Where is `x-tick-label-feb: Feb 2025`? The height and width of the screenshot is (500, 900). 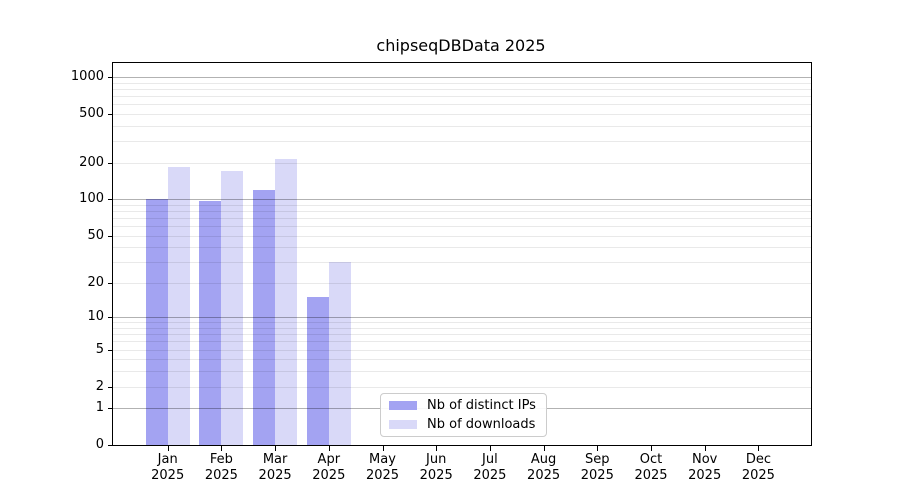
x-tick-label-feb: Feb 2025 is located at coordinates (221, 467).